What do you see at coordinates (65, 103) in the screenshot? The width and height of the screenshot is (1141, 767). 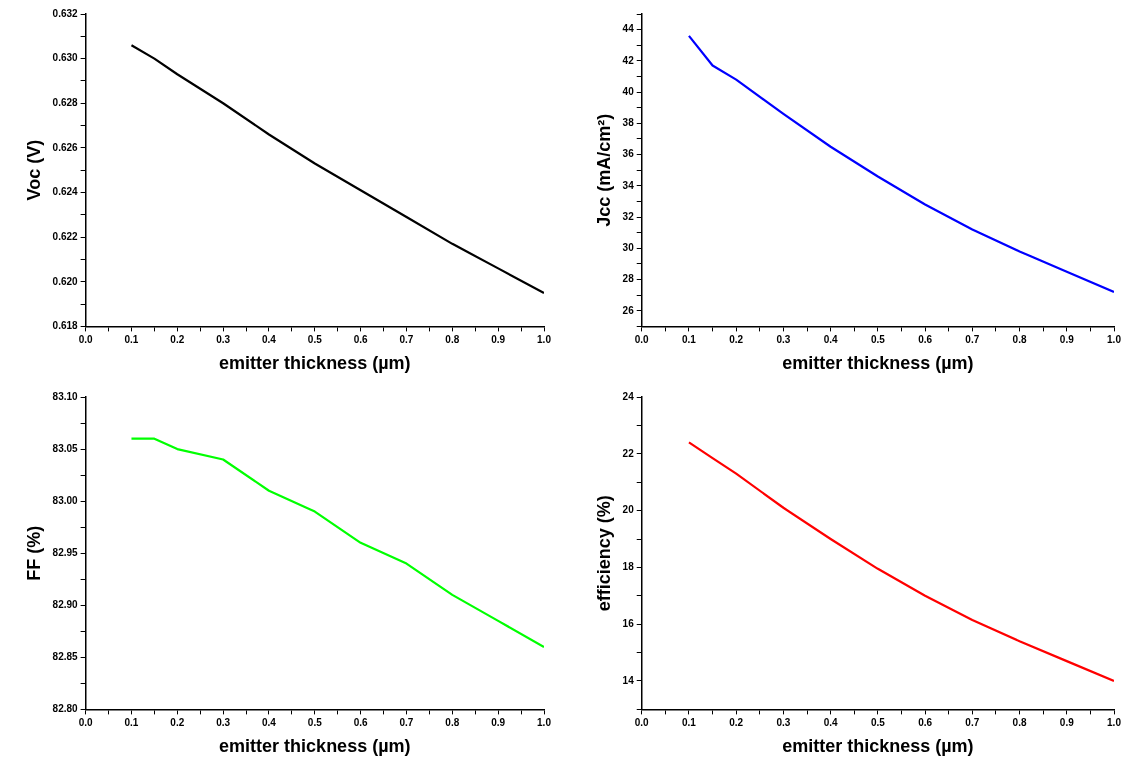 I see `y-tick-label: 0.628` at bounding box center [65, 103].